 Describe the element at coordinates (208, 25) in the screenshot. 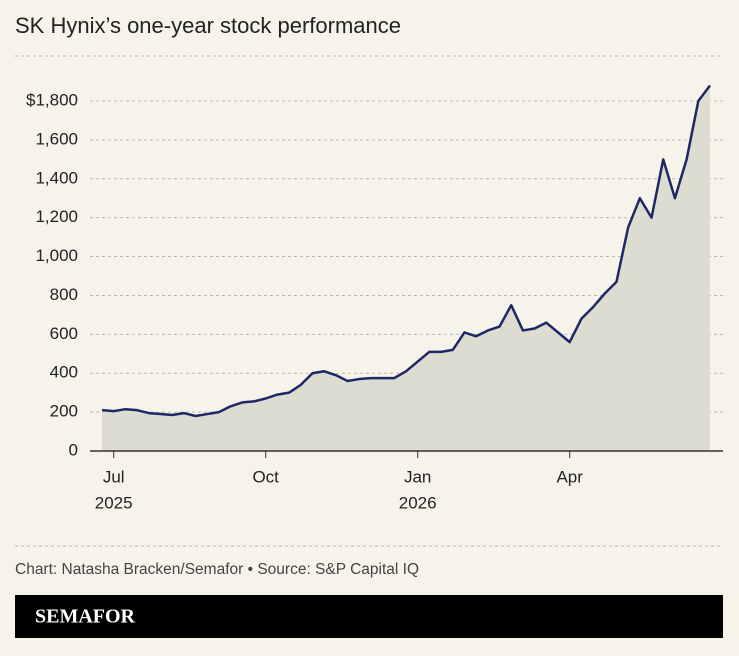

I see `chart-title: SK Hynix’s one-year stock performance` at that location.